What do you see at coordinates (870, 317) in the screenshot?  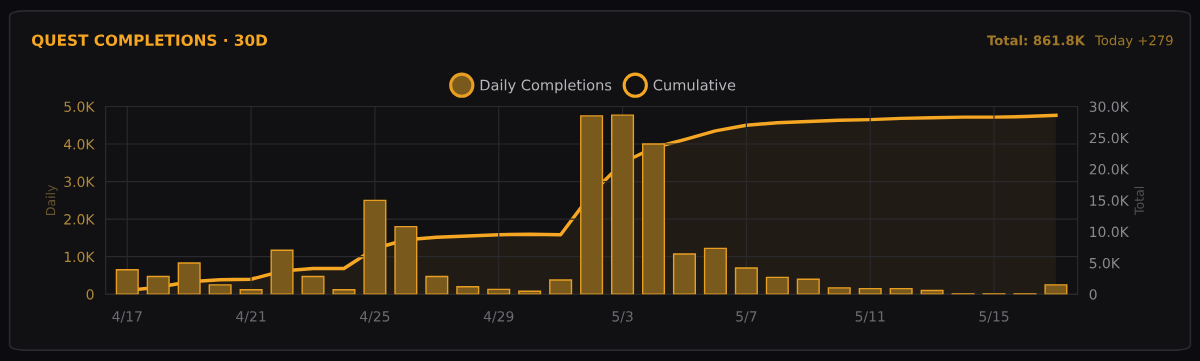 I see `x-tick-label: 5/11` at bounding box center [870, 317].